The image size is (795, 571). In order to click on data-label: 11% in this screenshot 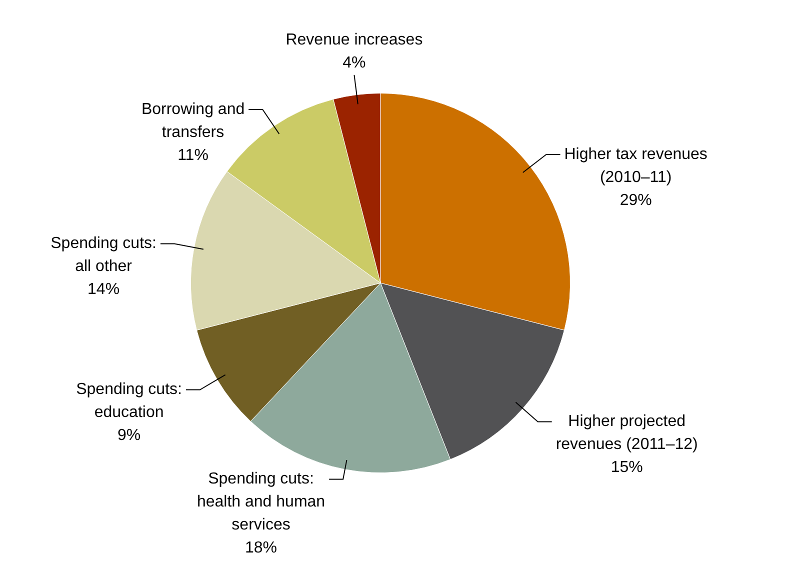, I will do `click(193, 155)`.